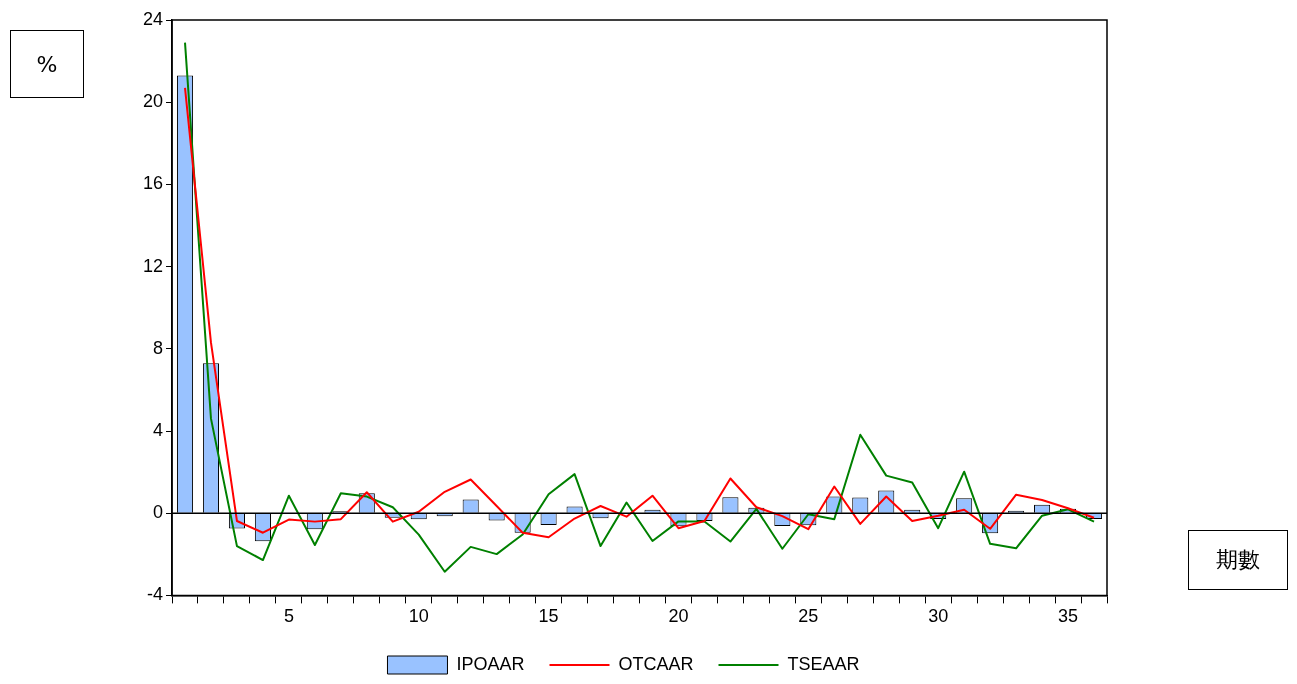 The height and width of the screenshot is (684, 1297). Describe the element at coordinates (678, 616) in the screenshot. I see `x-tick-label: 20` at that location.